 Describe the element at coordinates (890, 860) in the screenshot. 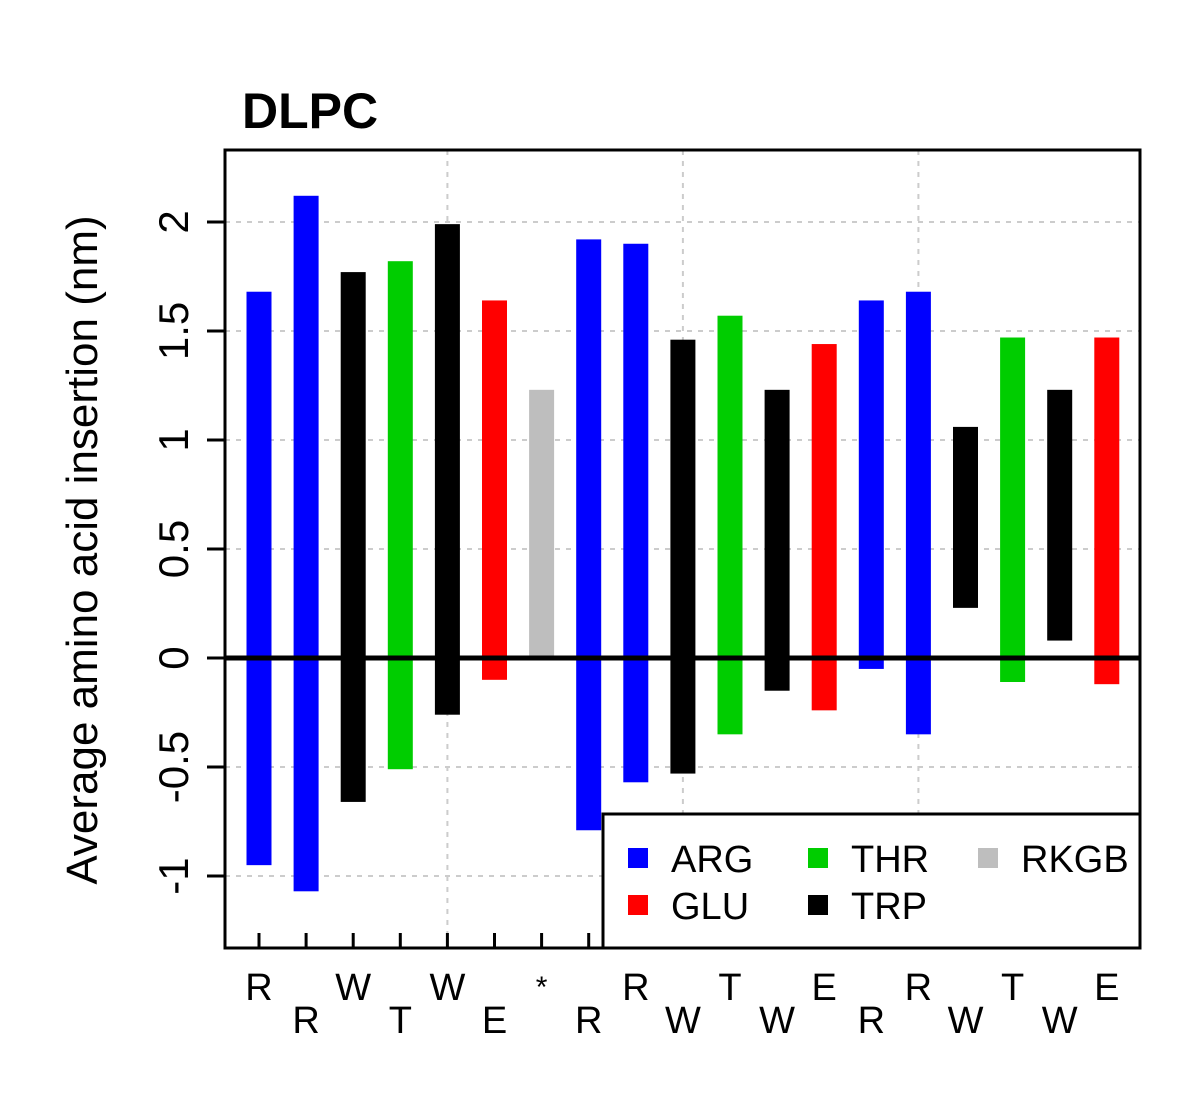

I see `legend-label: THR` at that location.